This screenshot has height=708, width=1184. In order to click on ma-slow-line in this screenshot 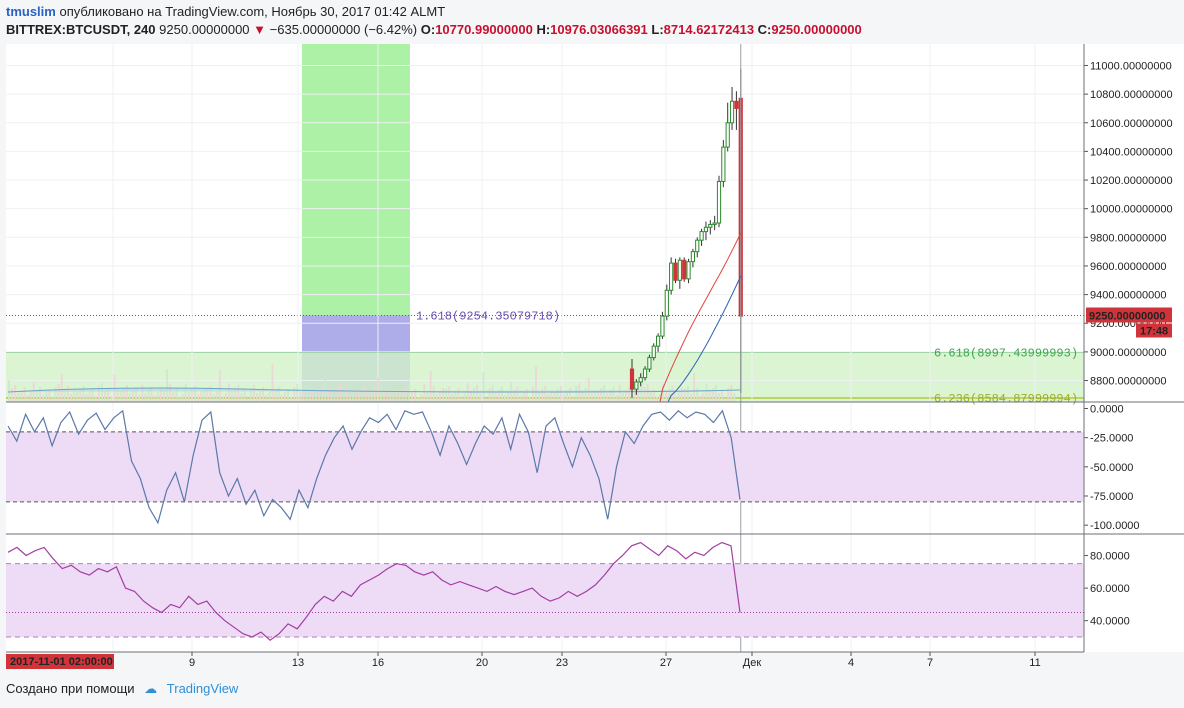, I will do `click(704, 339)`.